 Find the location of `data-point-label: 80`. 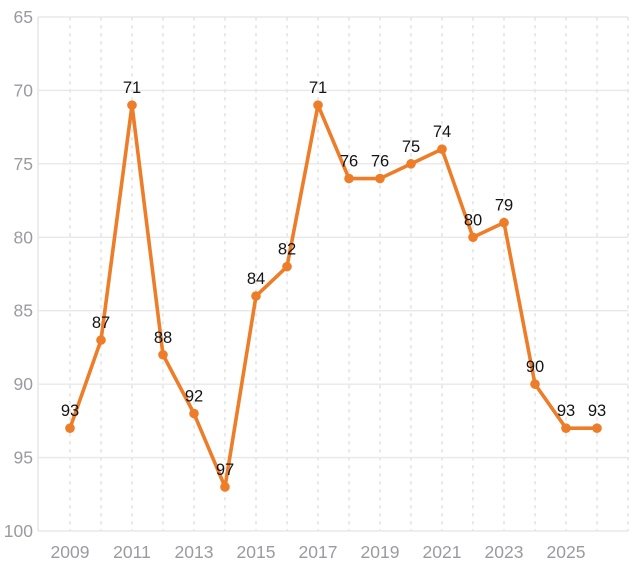

data-point-label: 80 is located at coordinates (473, 220).